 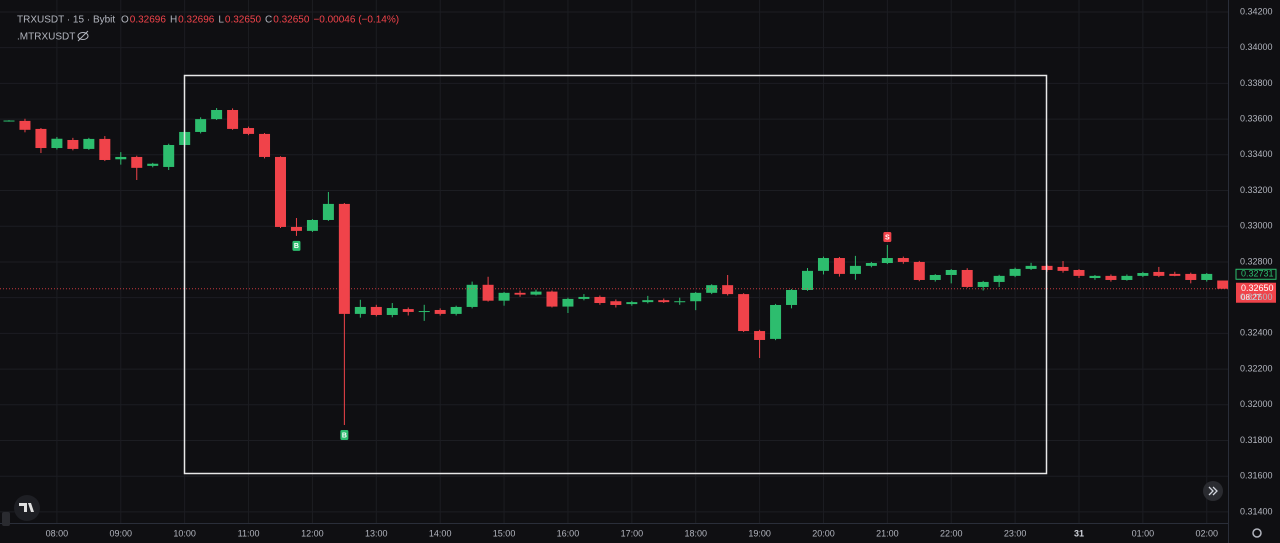 What do you see at coordinates (1256, 261) in the screenshot?
I see `y-tick-label: 0.32800` at bounding box center [1256, 261].